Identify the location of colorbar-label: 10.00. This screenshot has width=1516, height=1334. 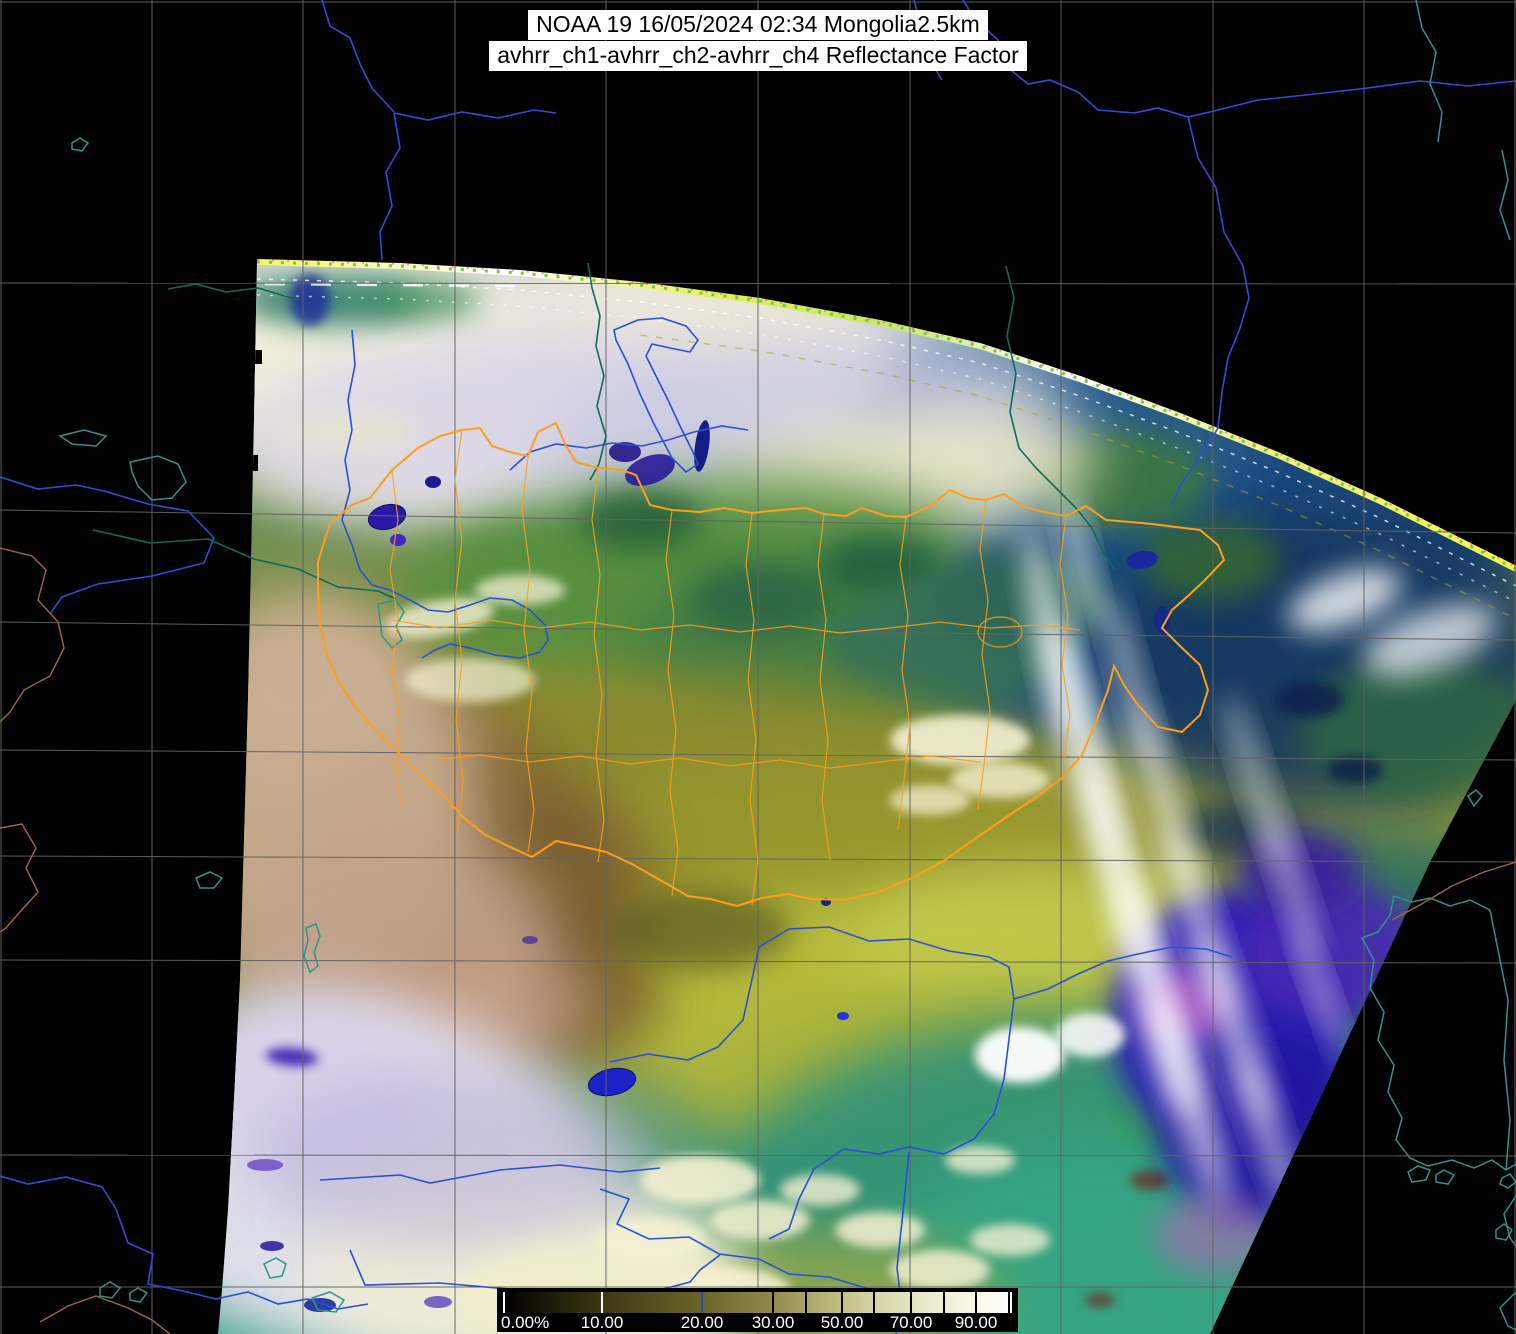
(602, 1322).